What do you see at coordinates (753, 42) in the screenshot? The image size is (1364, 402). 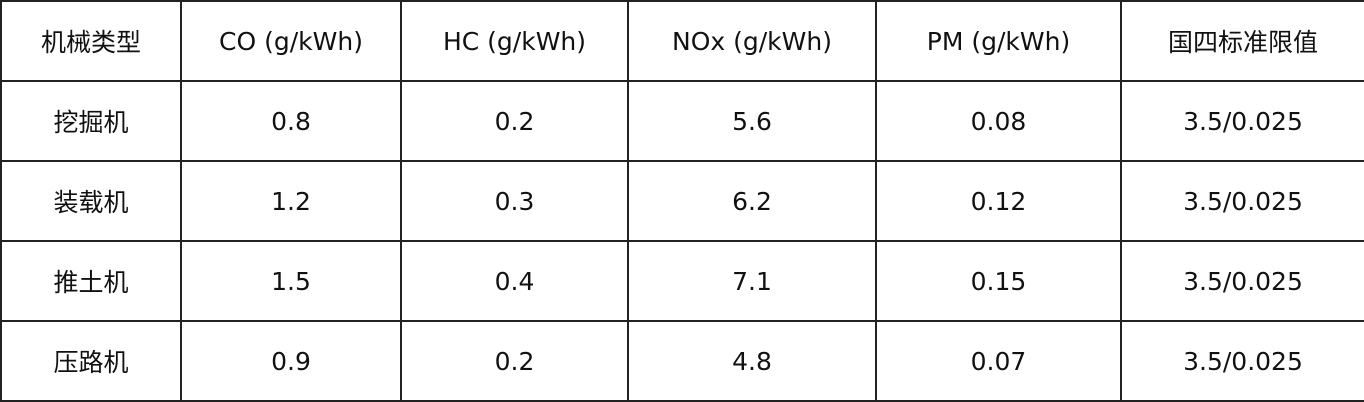 I see `header-cell: NOx (g/kWh)` at bounding box center [753, 42].